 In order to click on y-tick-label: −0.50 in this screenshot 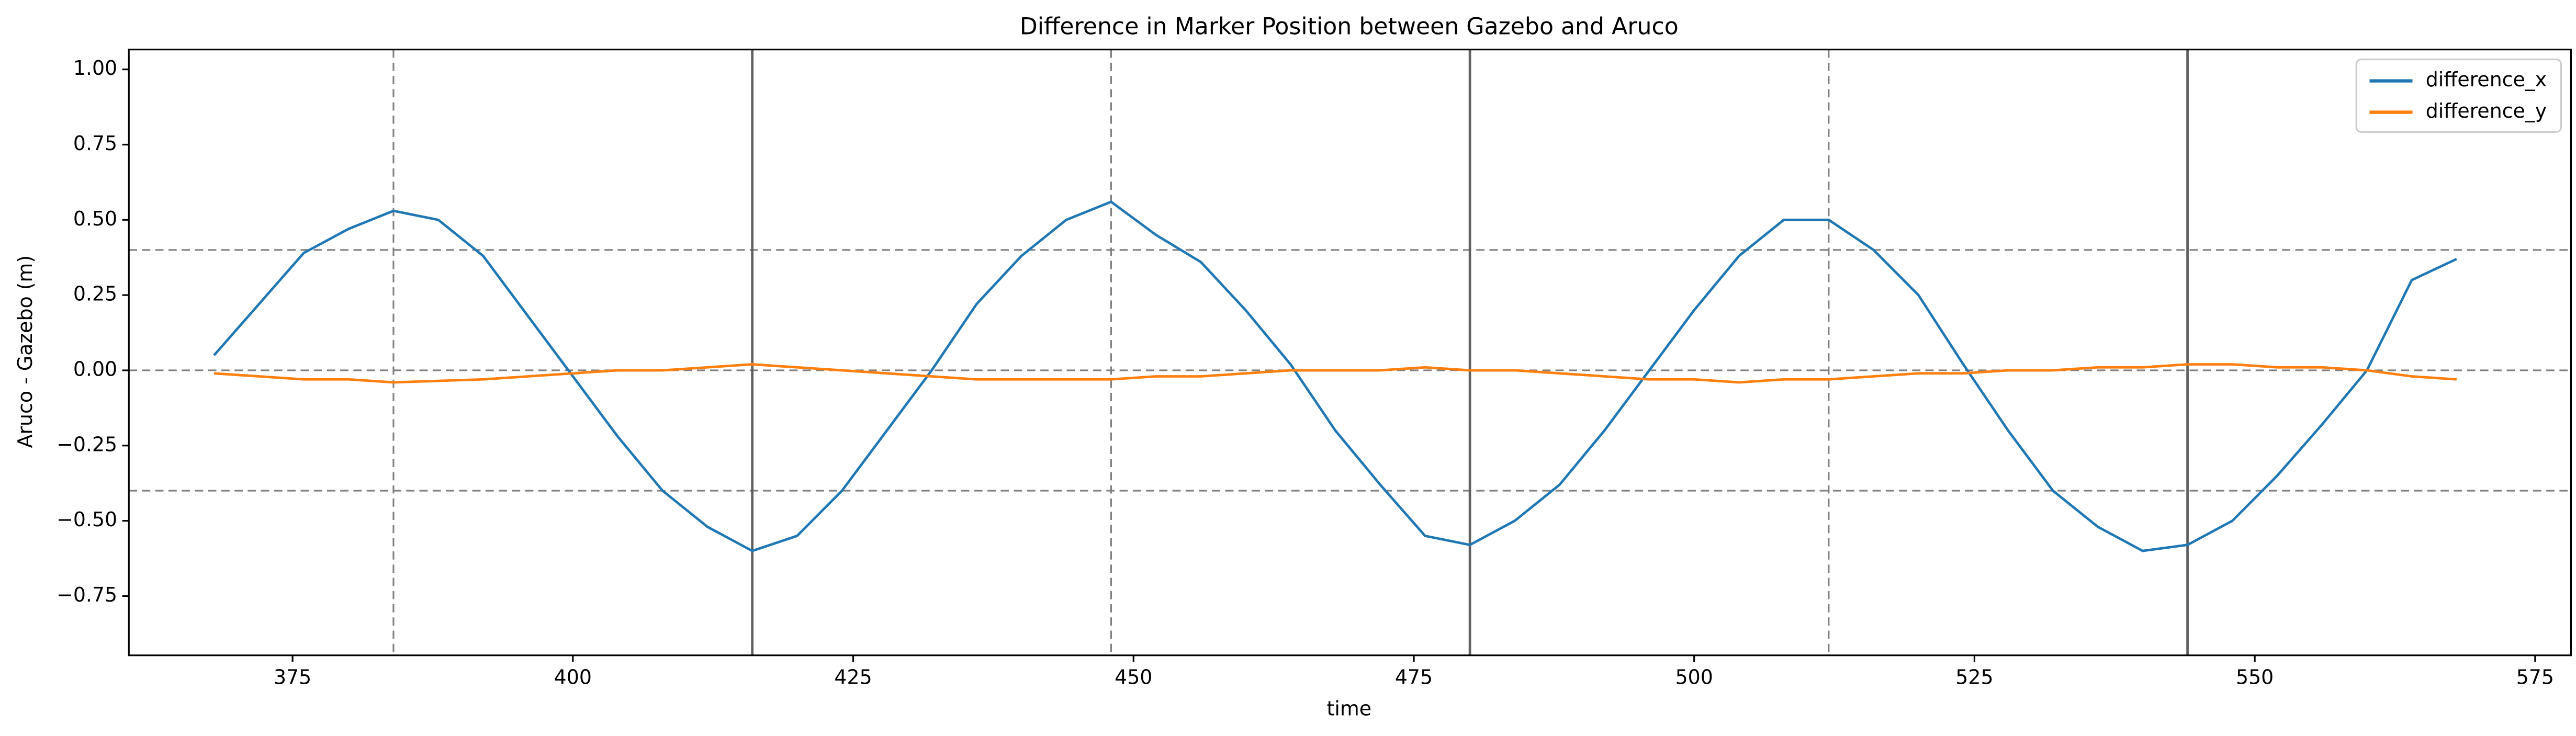, I will do `click(87, 519)`.